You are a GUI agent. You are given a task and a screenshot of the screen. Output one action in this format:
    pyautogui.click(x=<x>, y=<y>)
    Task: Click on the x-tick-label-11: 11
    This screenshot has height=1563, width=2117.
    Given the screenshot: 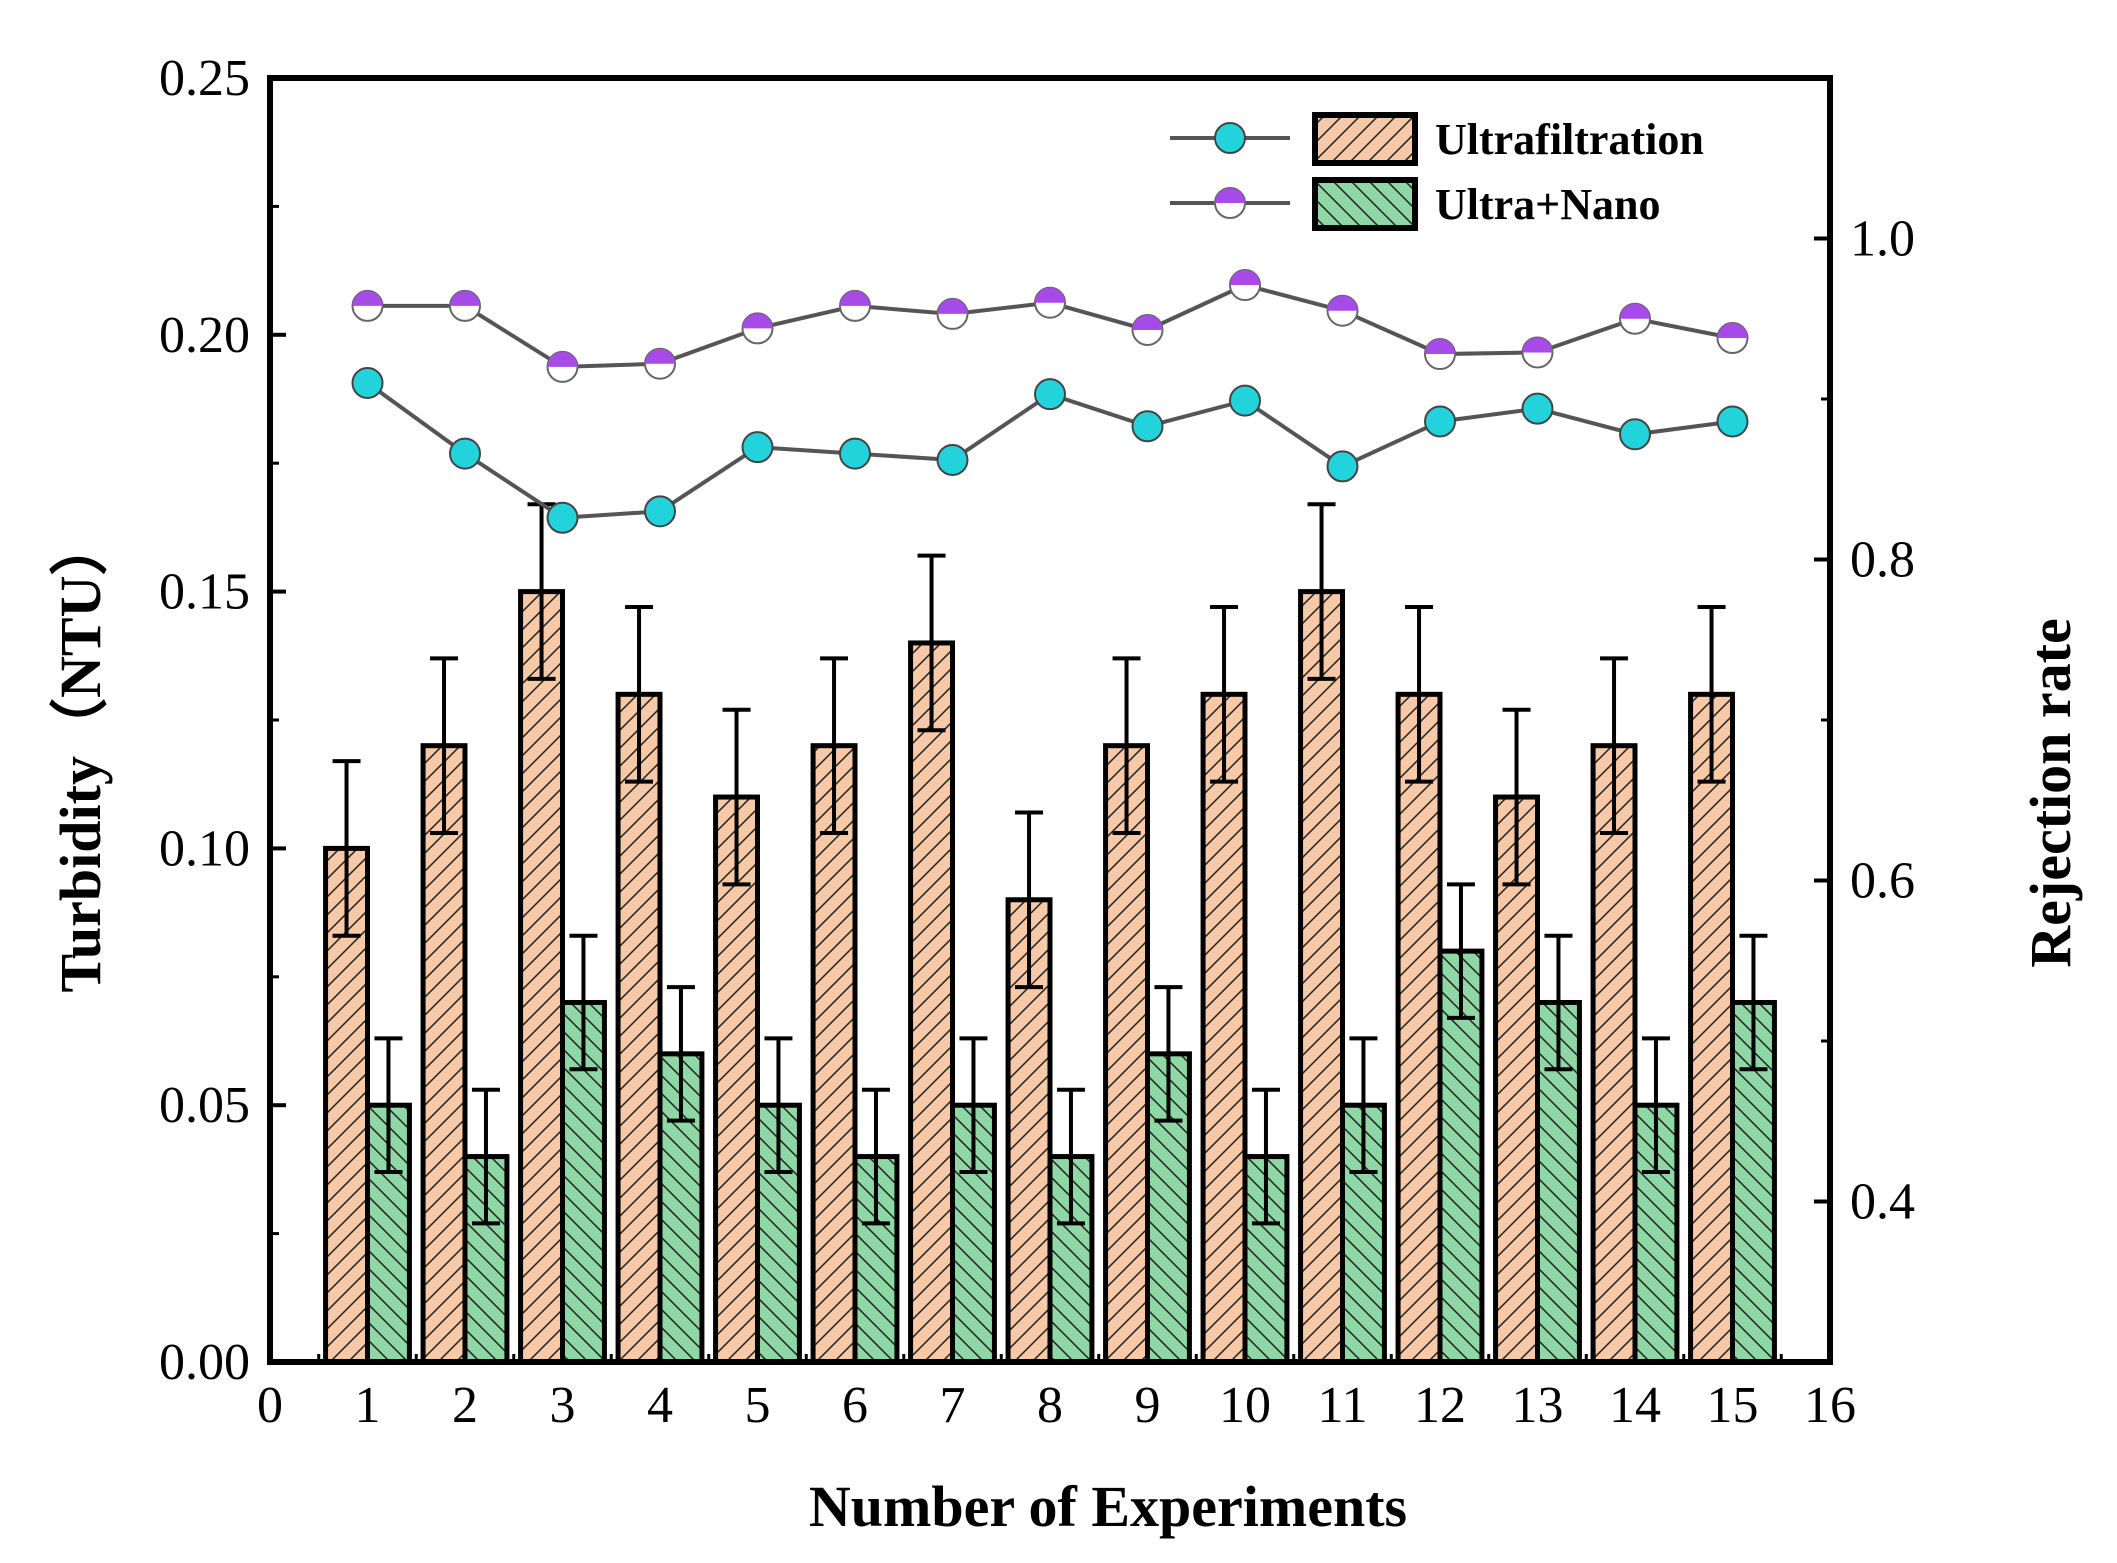 What is the action you would take?
    pyautogui.click(x=1342, y=1405)
    